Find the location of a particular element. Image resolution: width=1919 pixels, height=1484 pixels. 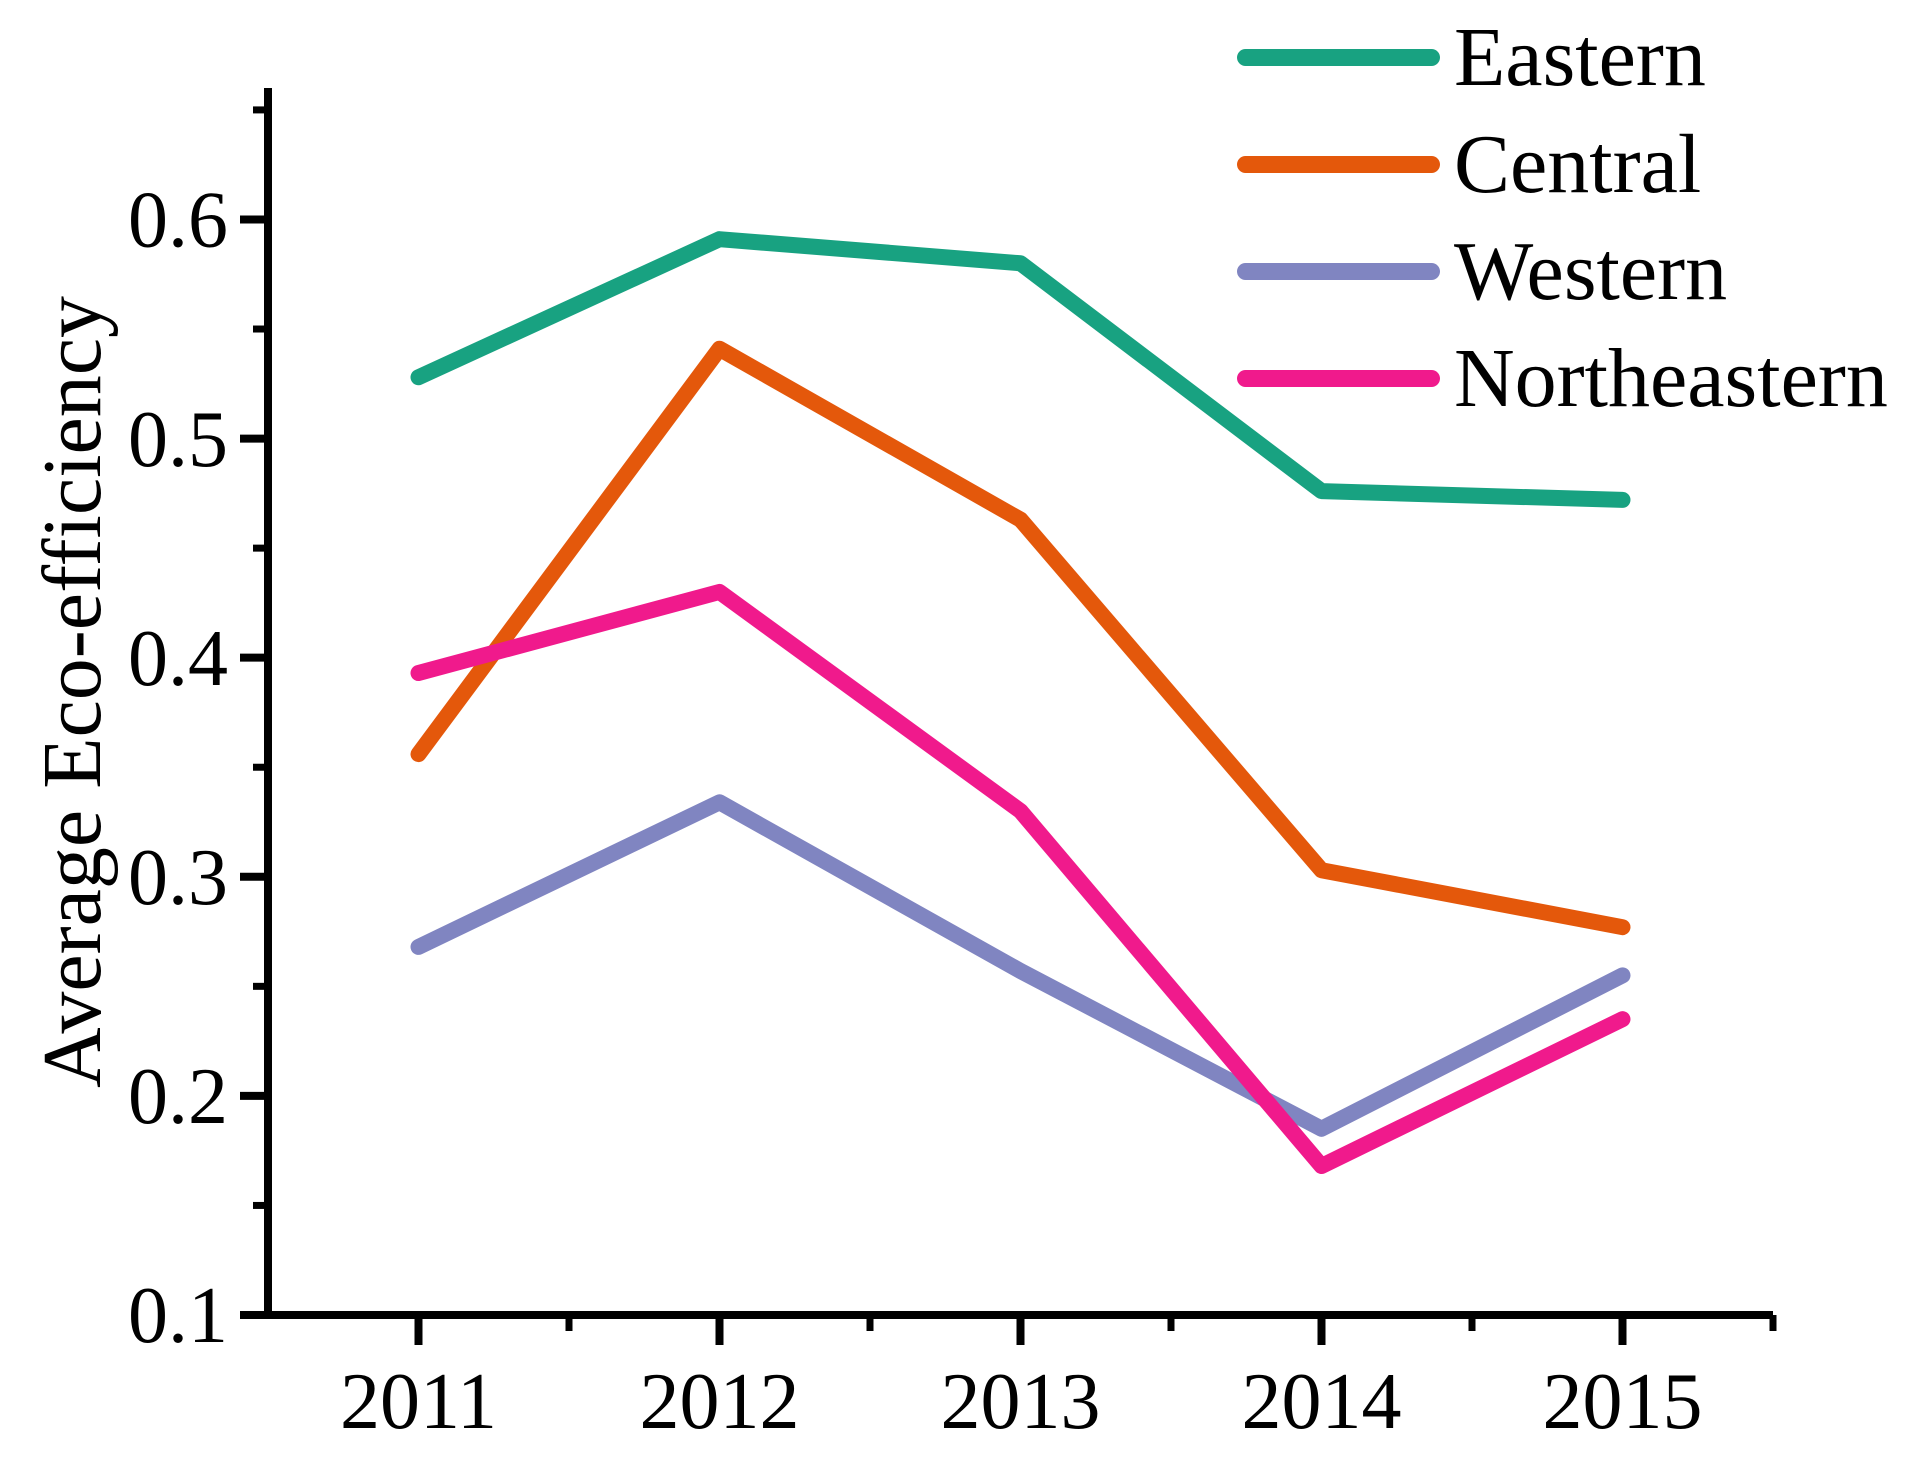

x-axis-tick-label: 2014 is located at coordinates (1322, 1402).